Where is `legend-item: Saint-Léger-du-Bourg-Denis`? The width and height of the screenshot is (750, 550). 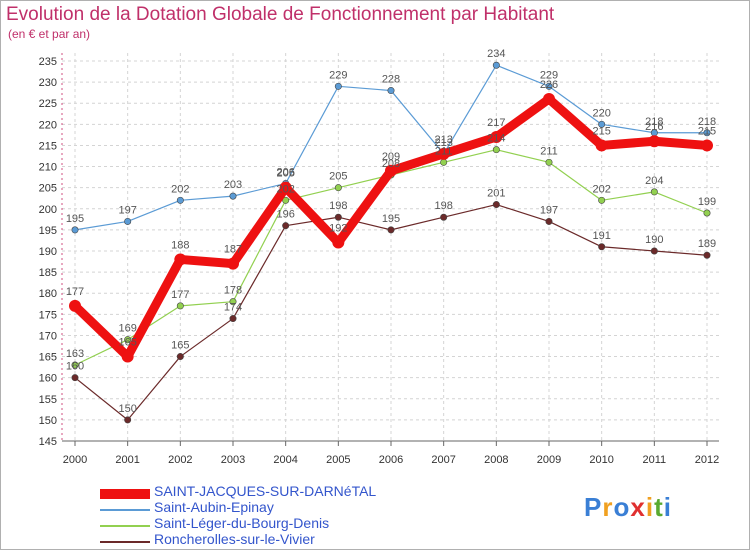
legend-item: Saint-Léger-du-Bourg-Denis is located at coordinates (300, 524).